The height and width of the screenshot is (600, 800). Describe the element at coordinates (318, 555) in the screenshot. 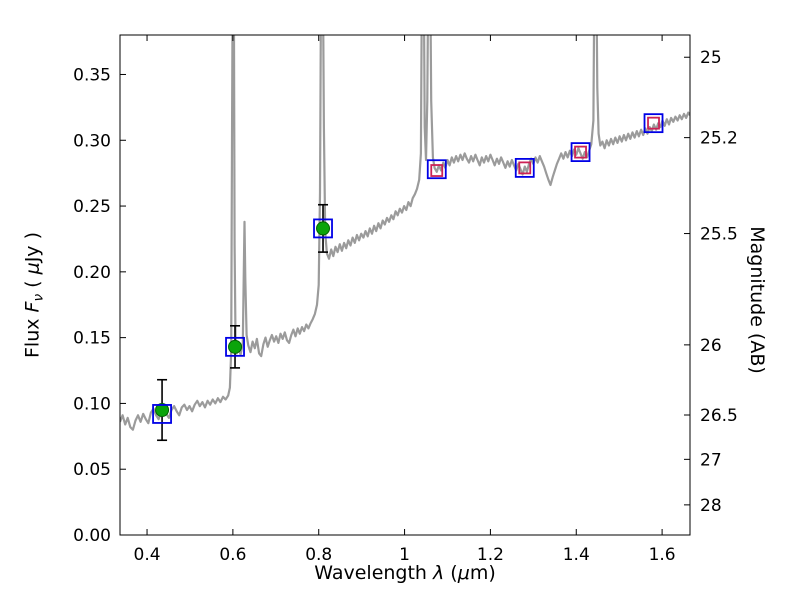

I see `x-tick-label: 0.8` at that location.